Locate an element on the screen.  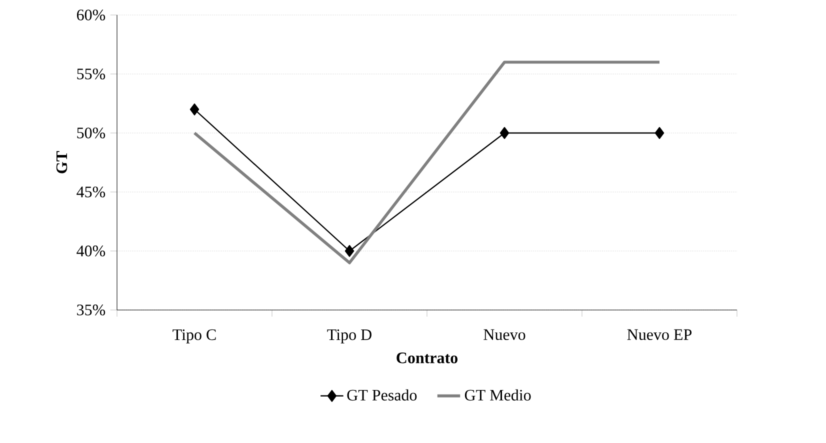
legend-label: GT Pesado is located at coordinates (382, 395).